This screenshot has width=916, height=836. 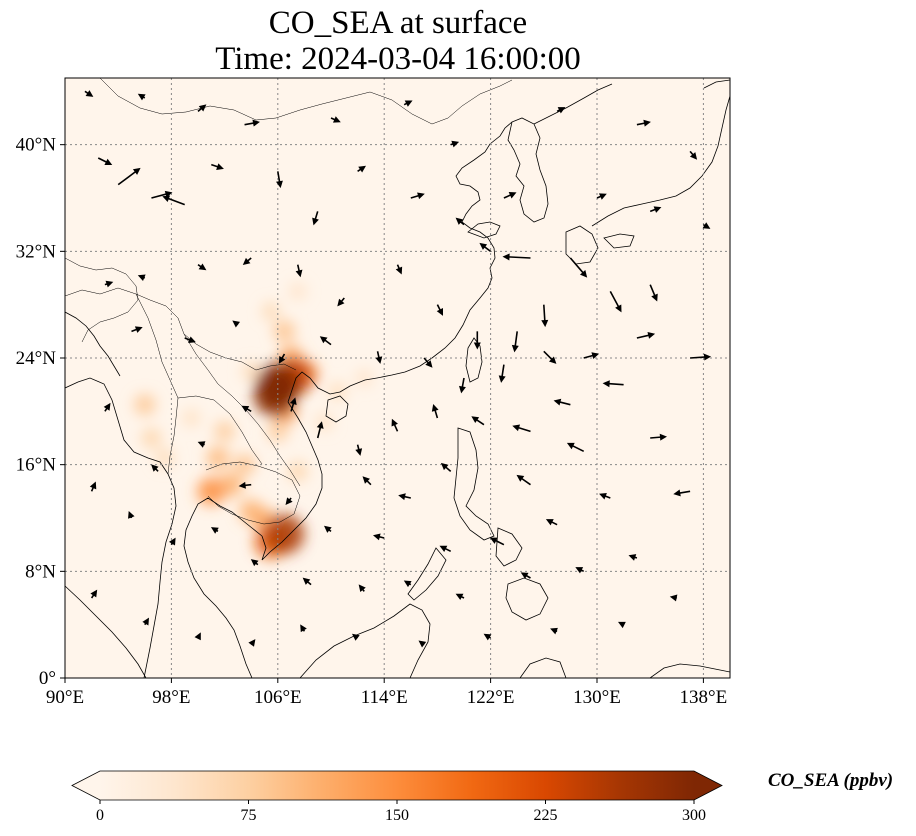 I want to click on border-cambodia, so click(x=253, y=493).